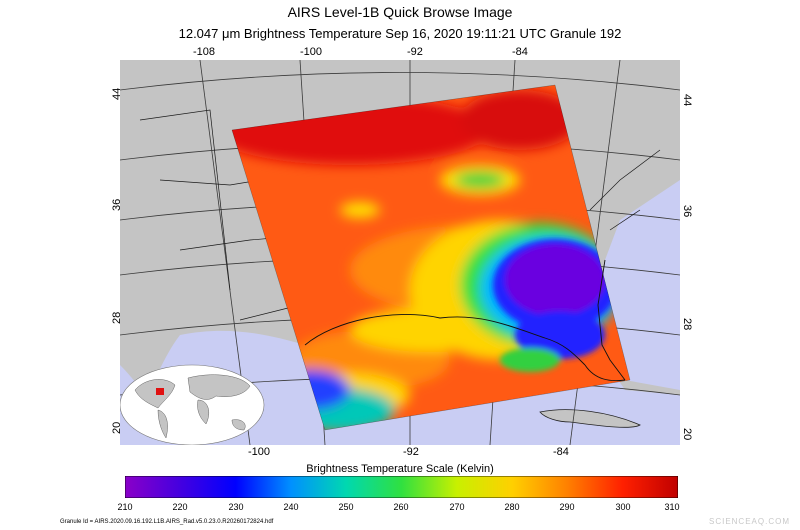 This screenshot has height=530, width=800. I want to click on cuba-landmass, so click(590, 418).